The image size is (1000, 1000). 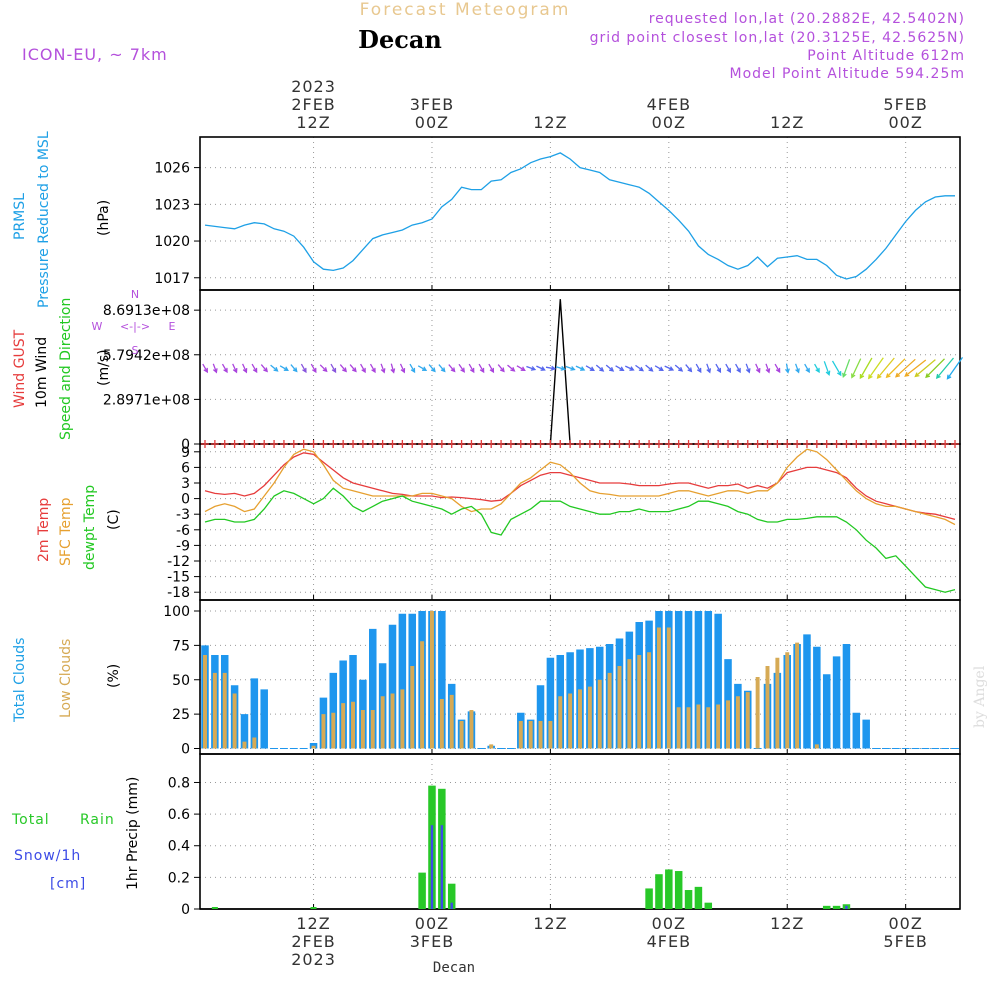 What do you see at coordinates (76, 834) in the screenshot?
I see `precip-labels: Total Rain Snow/1h [cm] 1hr Precip (mm)` at bounding box center [76, 834].